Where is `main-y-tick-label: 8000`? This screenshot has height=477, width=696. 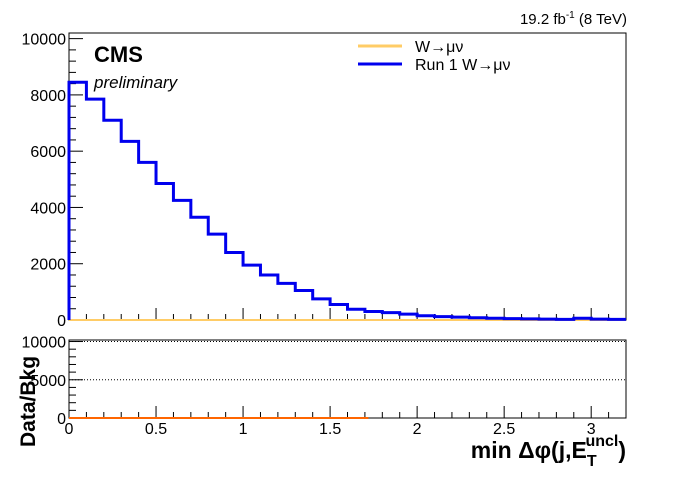
main-y-tick-label: 8000 is located at coordinates (48, 96).